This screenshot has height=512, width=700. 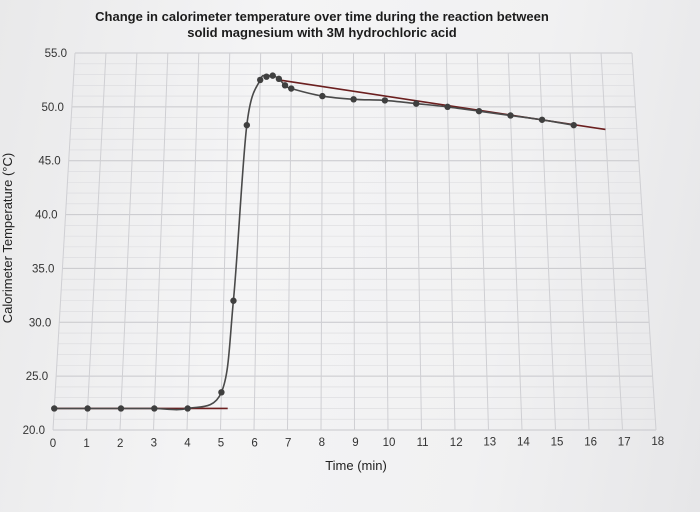 What do you see at coordinates (53, 444) in the screenshot?
I see `x-tick-label: 0` at bounding box center [53, 444].